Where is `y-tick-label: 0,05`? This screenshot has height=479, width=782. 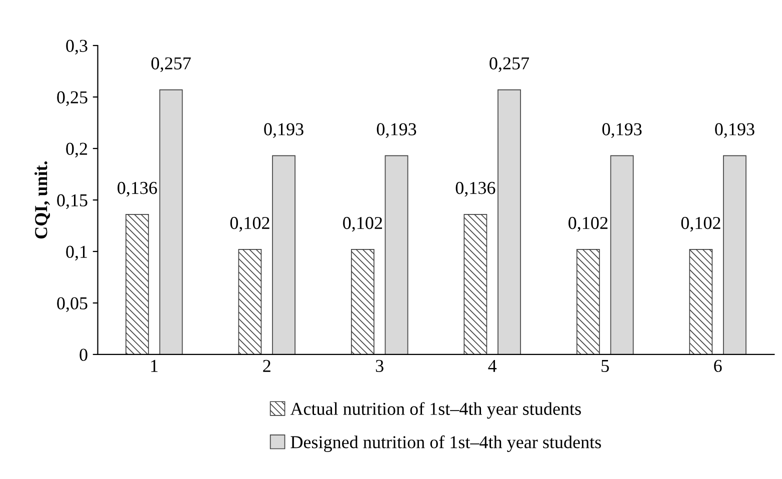
y-tick-label: 0,05 is located at coordinates (72, 304).